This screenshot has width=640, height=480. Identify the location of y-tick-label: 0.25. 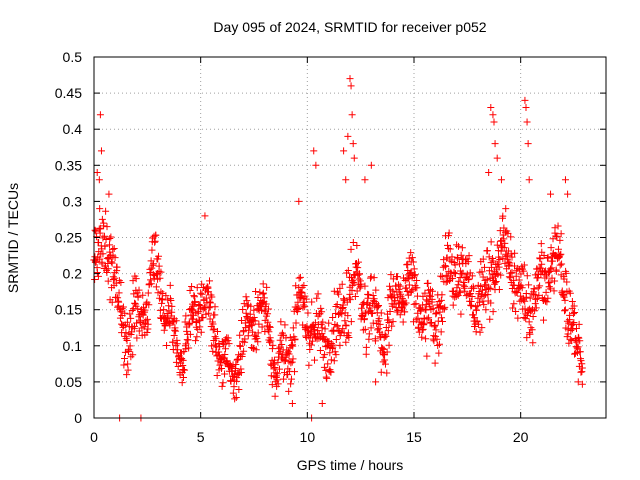
(68, 238).